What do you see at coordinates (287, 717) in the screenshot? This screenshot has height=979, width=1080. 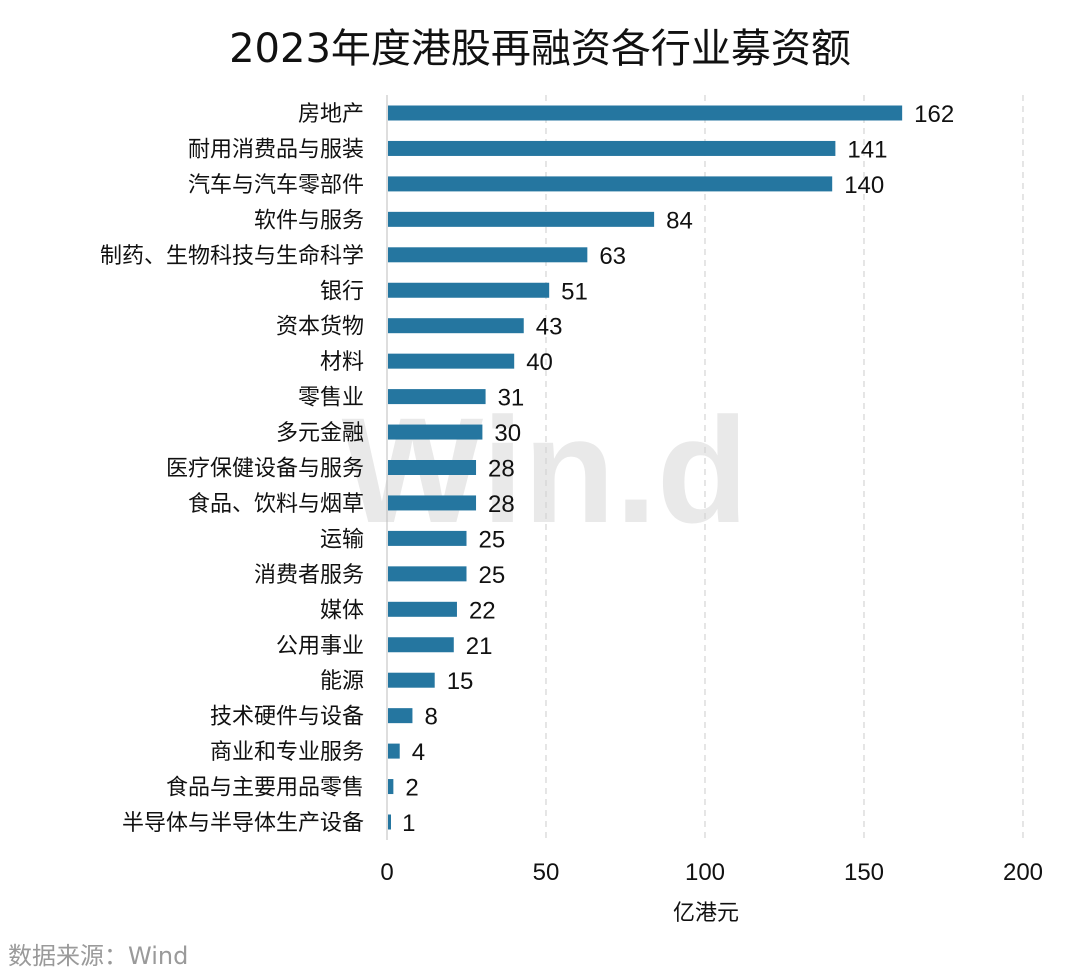 I see `category-label: 技术硬件与设备` at bounding box center [287, 717].